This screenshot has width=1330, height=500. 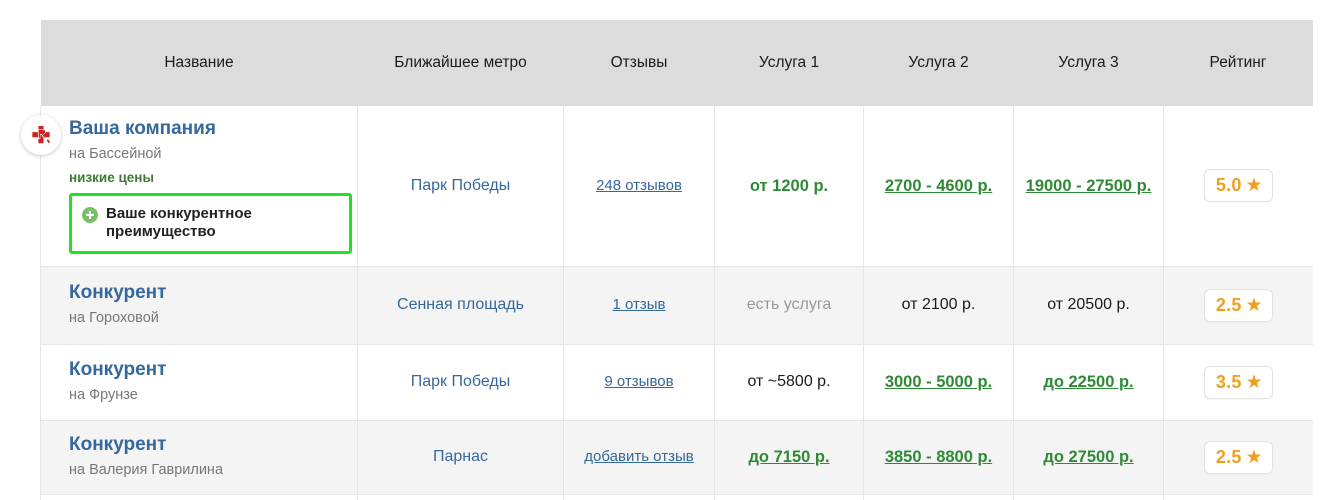 I want to click on service-2-cell: 3000 - 5000 р., so click(x=938, y=382).